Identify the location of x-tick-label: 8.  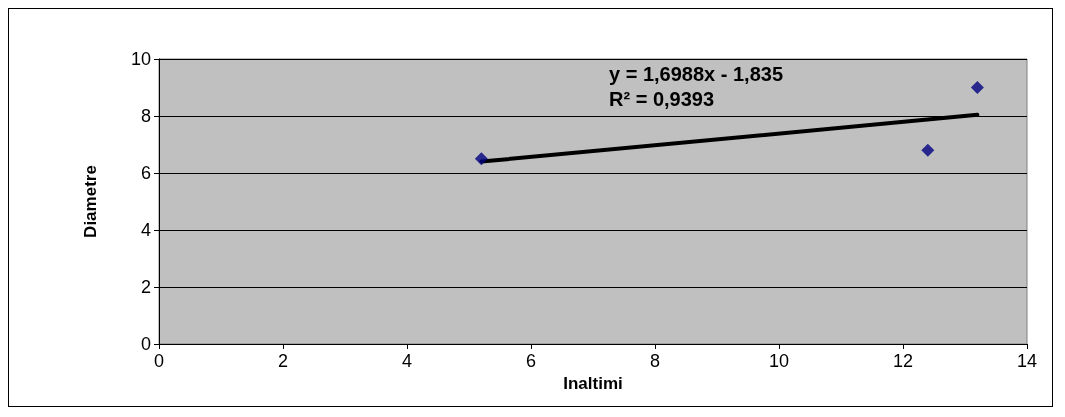
(655, 361).